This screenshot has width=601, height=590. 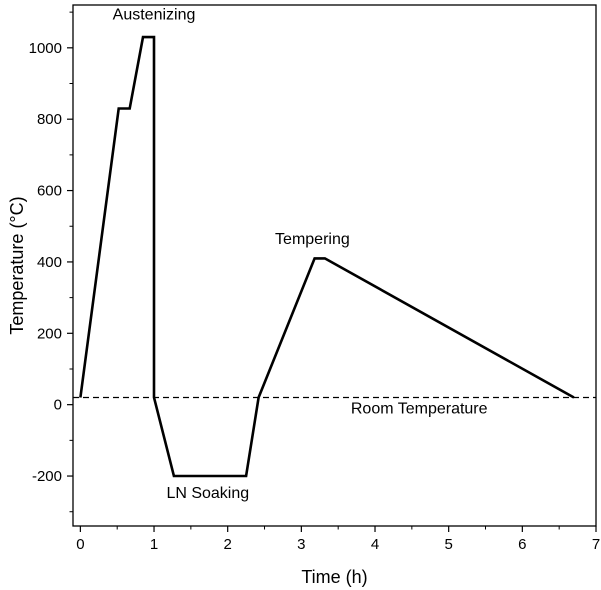 What do you see at coordinates (228, 544) in the screenshot?
I see `x-tick-label: 2` at bounding box center [228, 544].